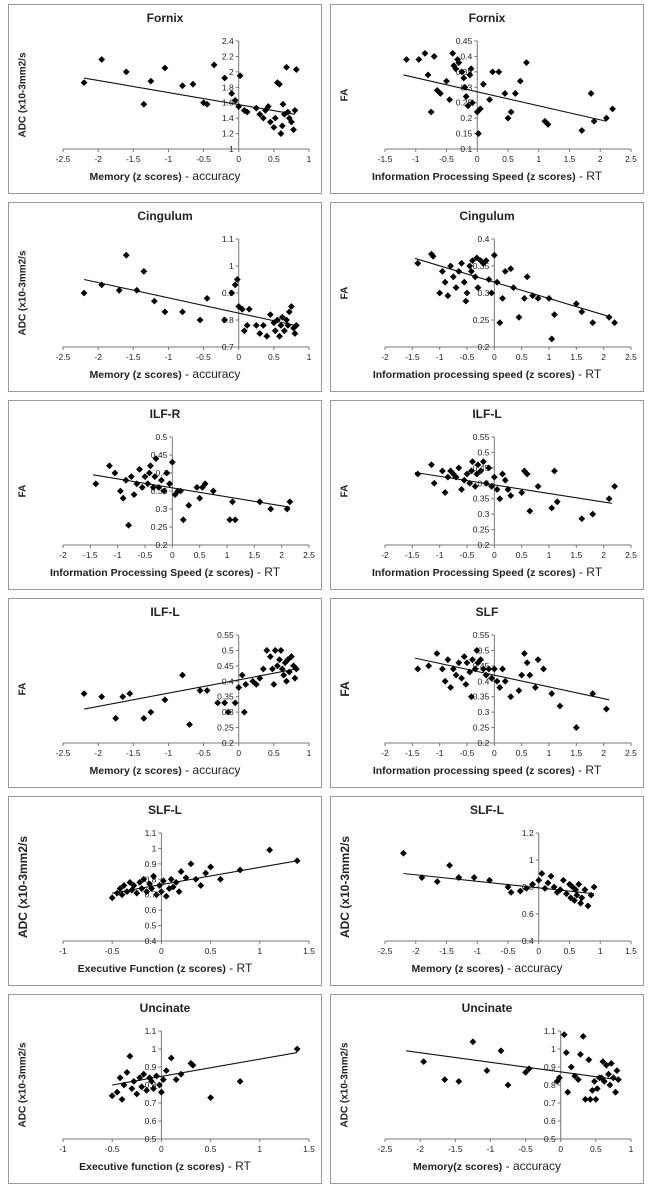  Describe the element at coordinates (165, 216) in the screenshot. I see `chart-title: Cingulum` at that location.